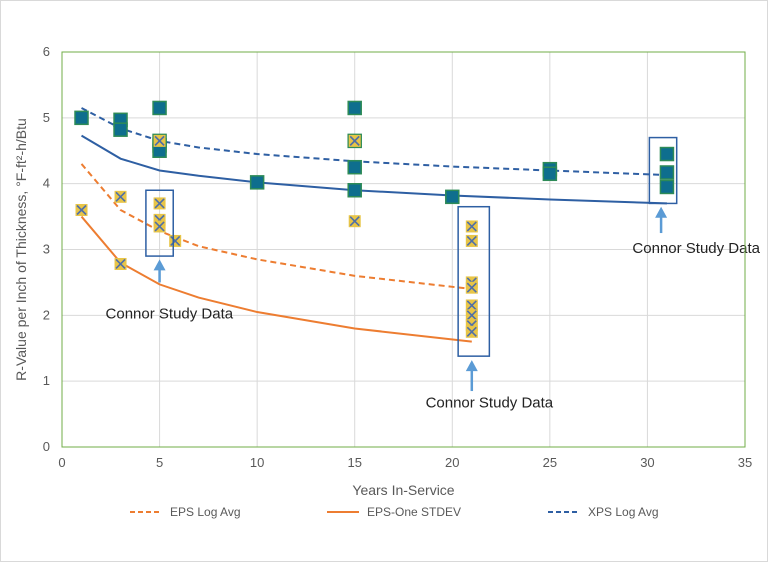 The image size is (768, 562). Describe the element at coordinates (276, 226) in the screenshot. I see `series-line-eps-log-avg` at that location.